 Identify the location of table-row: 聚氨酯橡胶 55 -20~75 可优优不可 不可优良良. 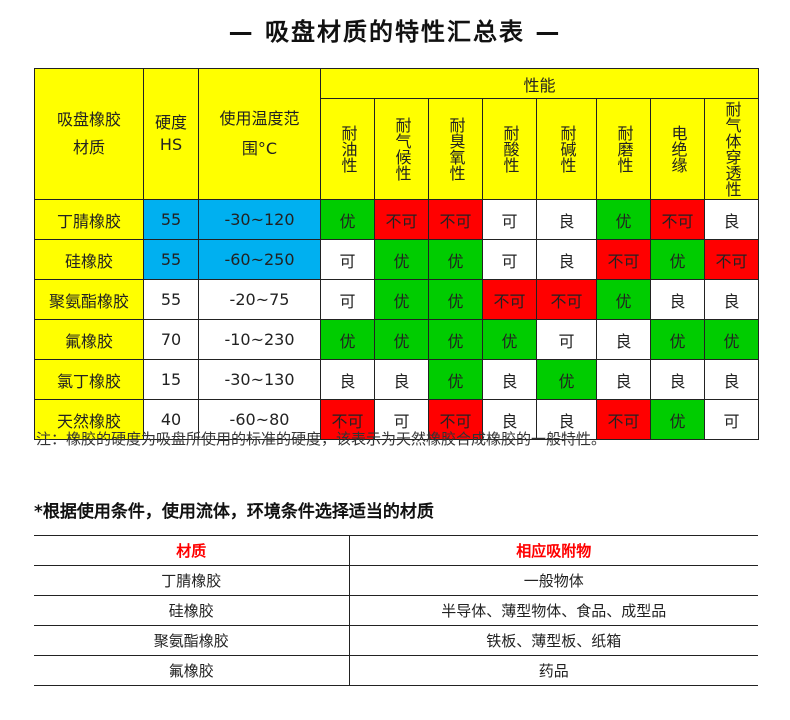
(397, 299).